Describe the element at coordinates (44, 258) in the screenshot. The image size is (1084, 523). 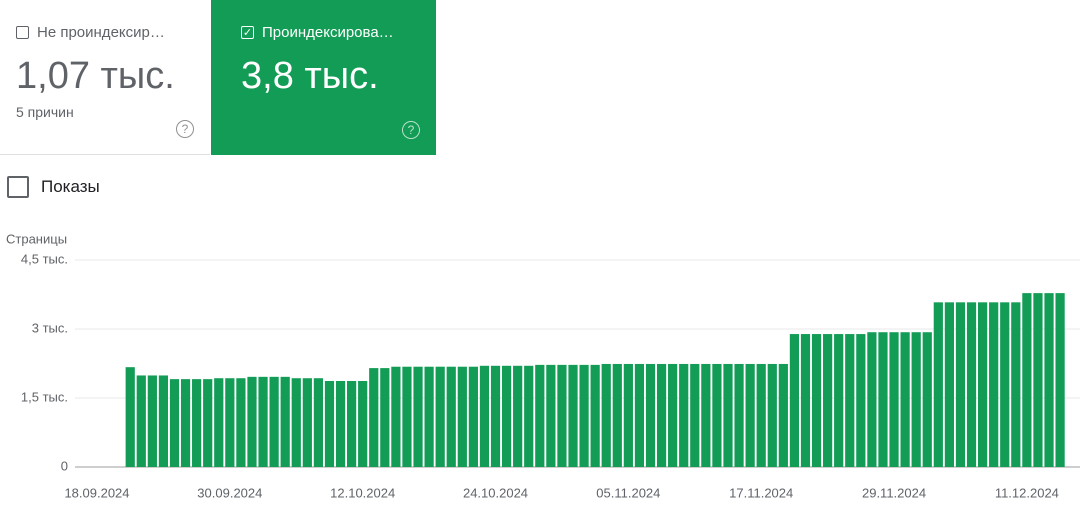
I see `y-tick-label: 4,5 тыс.` at that location.